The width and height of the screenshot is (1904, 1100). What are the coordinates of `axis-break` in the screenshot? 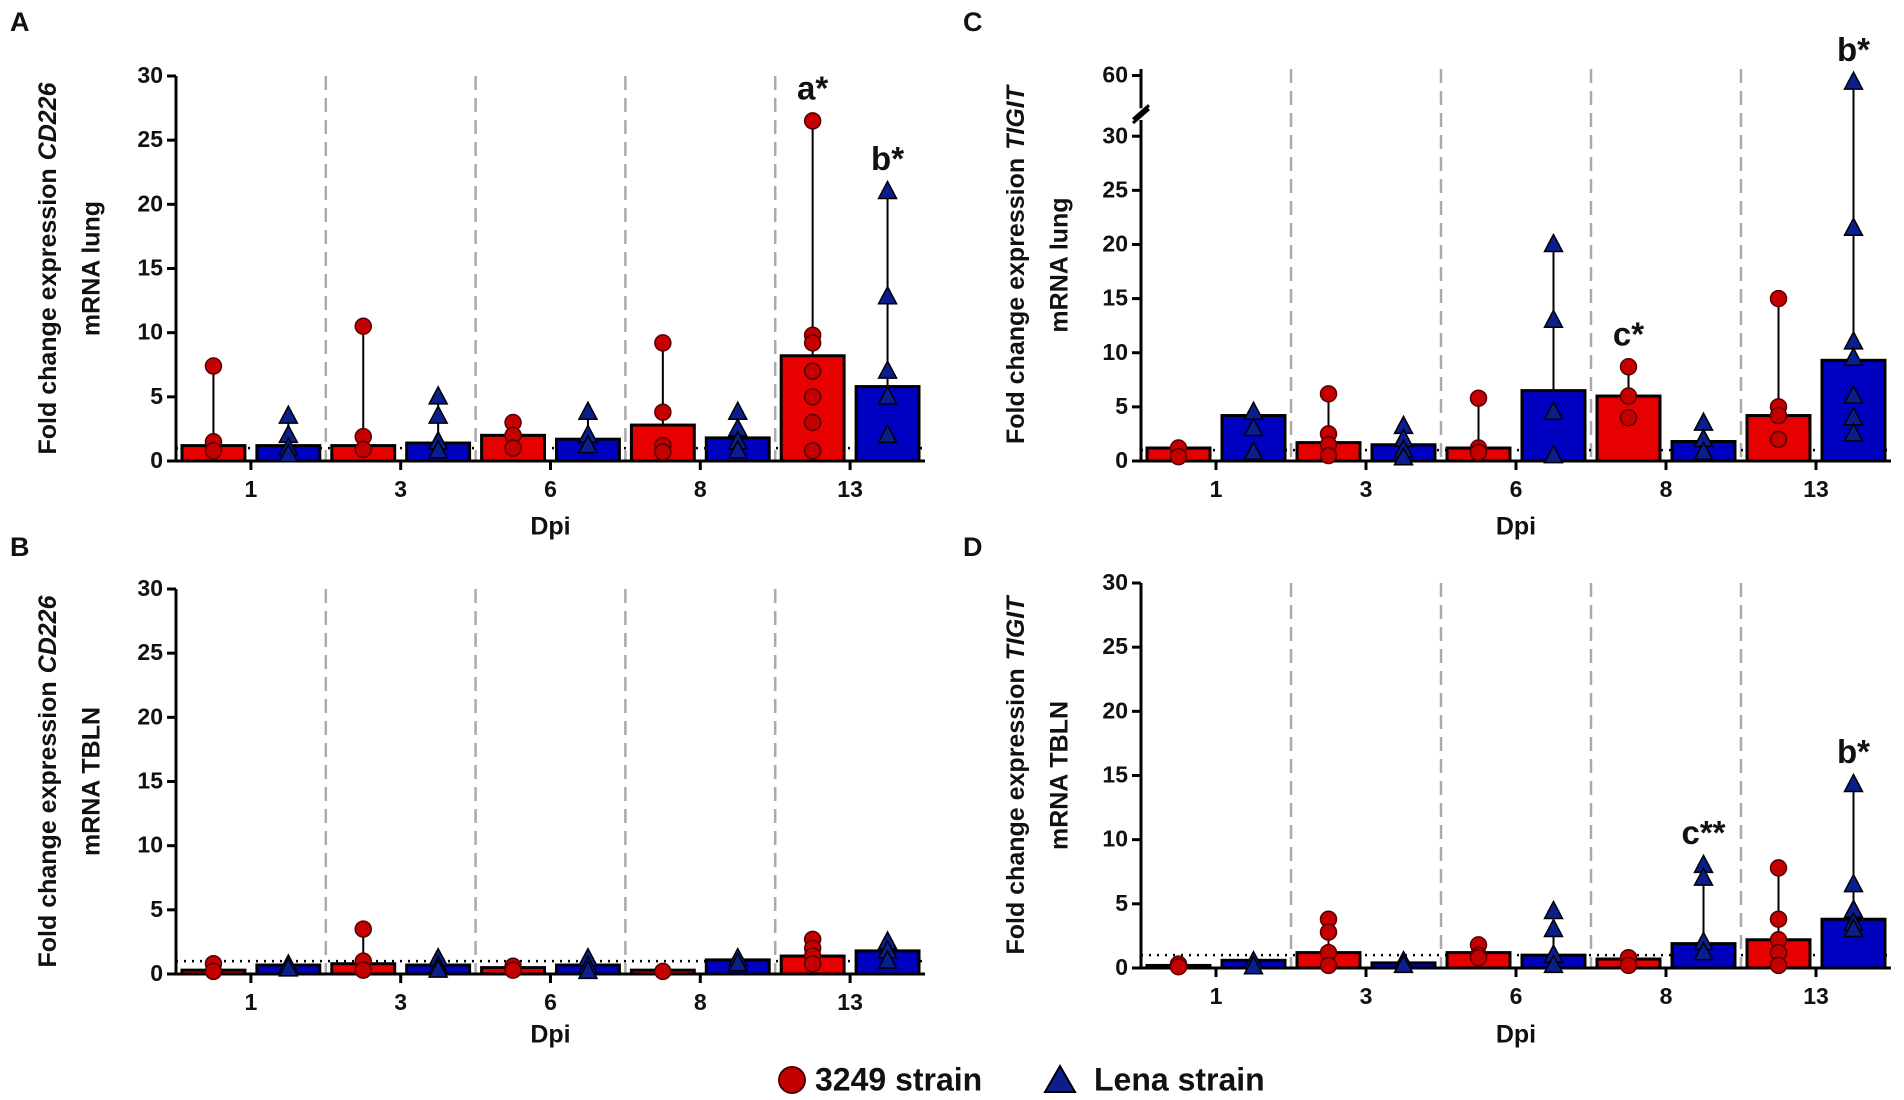 It's located at (1141, 116).